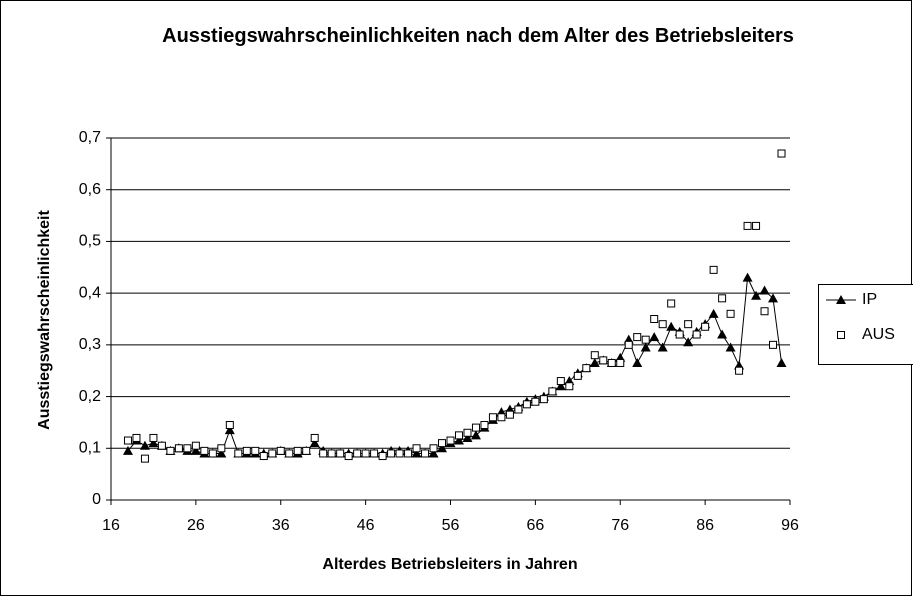  I want to click on x-tick-label: 96, so click(790, 525).